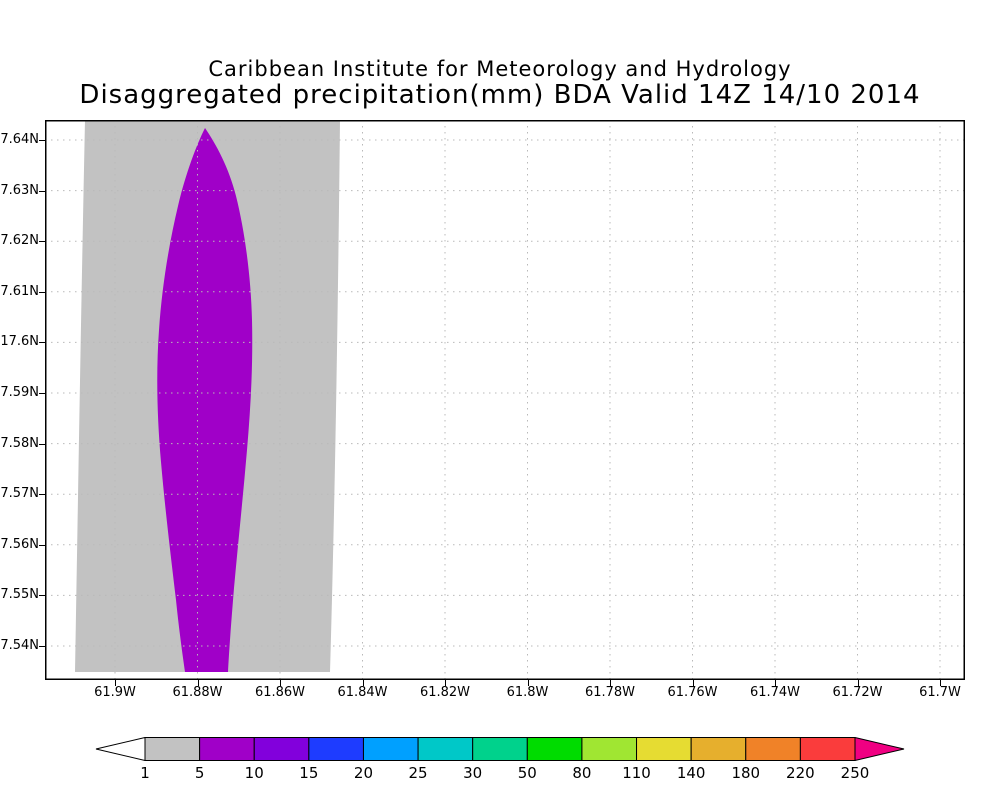 Image resolution: width=1000 pixels, height=800 pixels. What do you see at coordinates (145, 773) in the screenshot?
I see `colorbar-level-label: 1` at bounding box center [145, 773].